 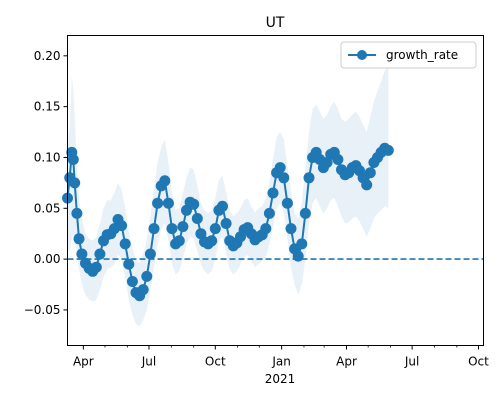 What do you see at coordinates (281, 362) in the screenshot?
I see `x-tick-label: Jan` at bounding box center [281, 362].